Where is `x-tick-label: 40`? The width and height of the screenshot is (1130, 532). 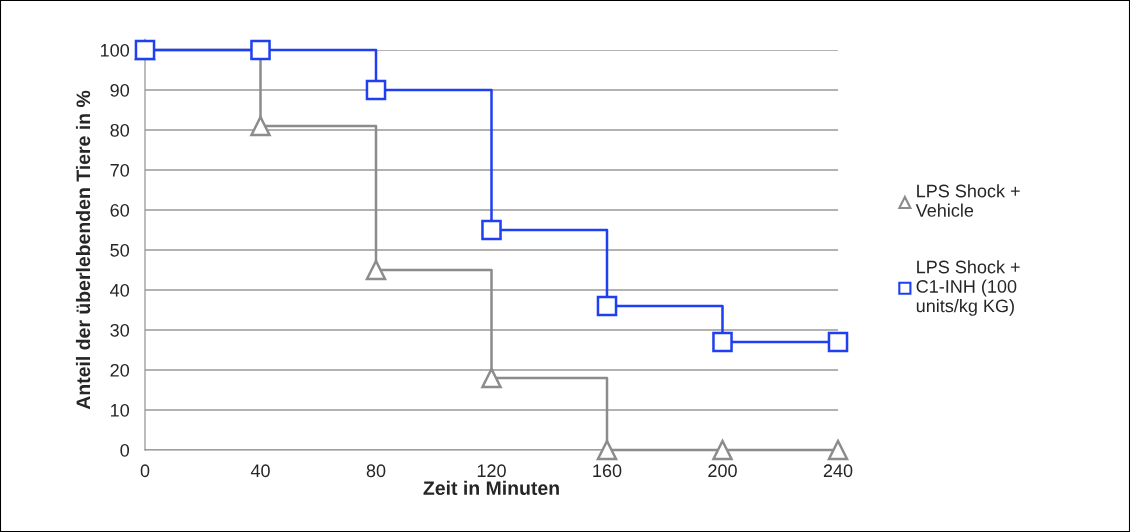
x-tick-label: 40 is located at coordinates (260, 471).